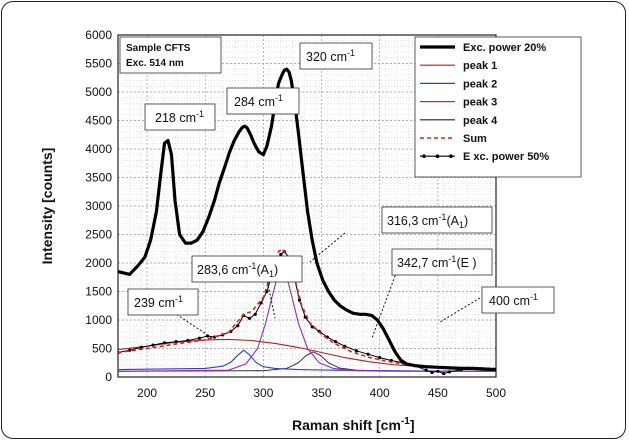 The image size is (629, 442). What do you see at coordinates (98, 64) in the screenshot?
I see `y-tick-label: 5500` at bounding box center [98, 64].